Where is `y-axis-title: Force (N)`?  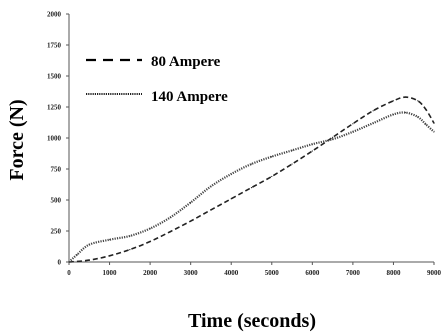
y-axis-title: Force (N) is located at coordinates (17, 139).